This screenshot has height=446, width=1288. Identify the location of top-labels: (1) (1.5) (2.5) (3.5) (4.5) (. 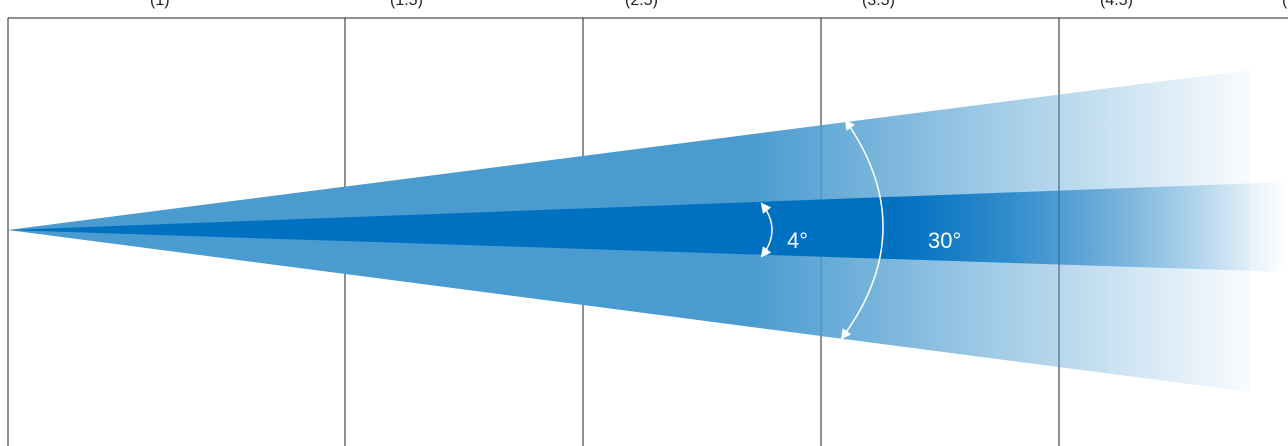
(719, 4).